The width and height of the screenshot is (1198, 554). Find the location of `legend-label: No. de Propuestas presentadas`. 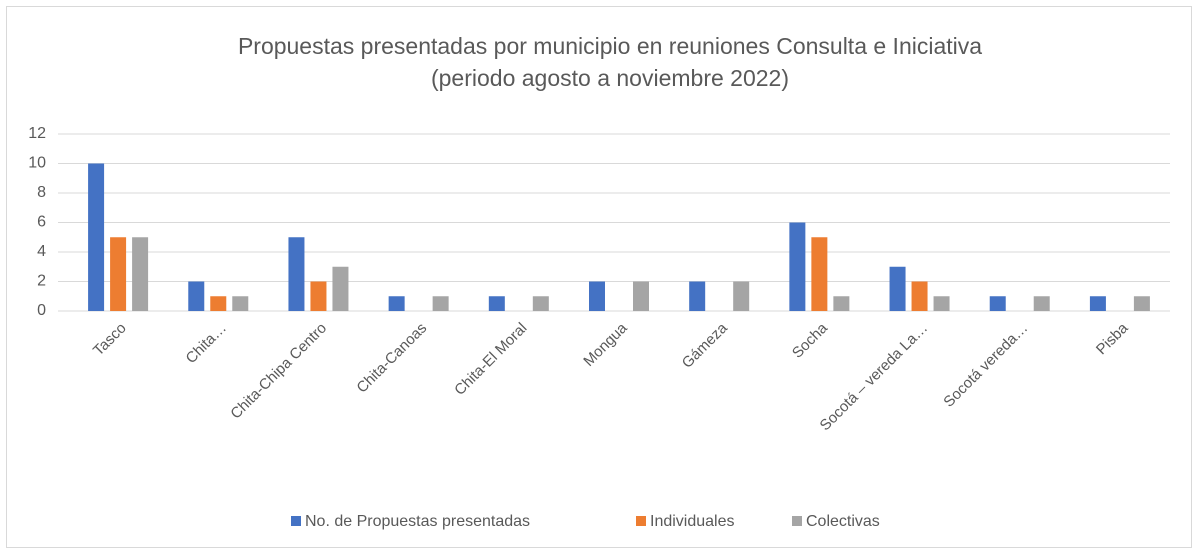

legend-label: No. de Propuestas presentadas is located at coordinates (417, 521).